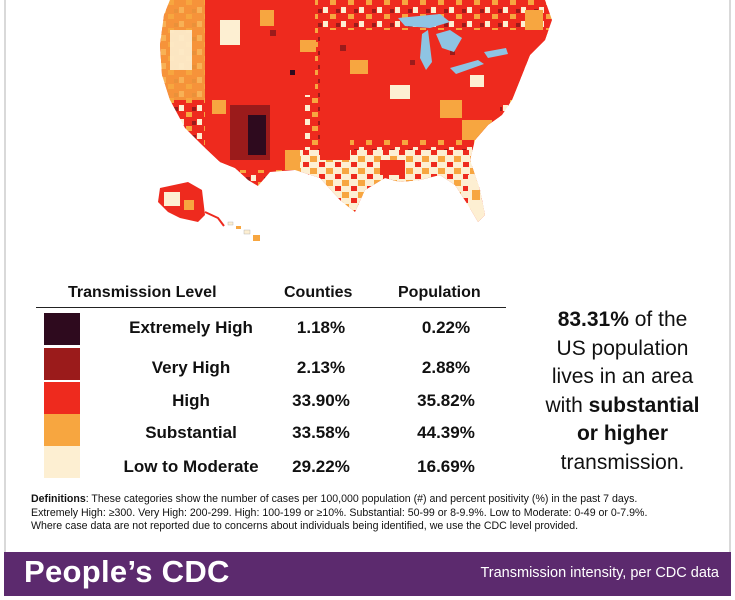  Describe the element at coordinates (321, 367) in the screenshot. I see `counties-value: 2.13%` at that location.